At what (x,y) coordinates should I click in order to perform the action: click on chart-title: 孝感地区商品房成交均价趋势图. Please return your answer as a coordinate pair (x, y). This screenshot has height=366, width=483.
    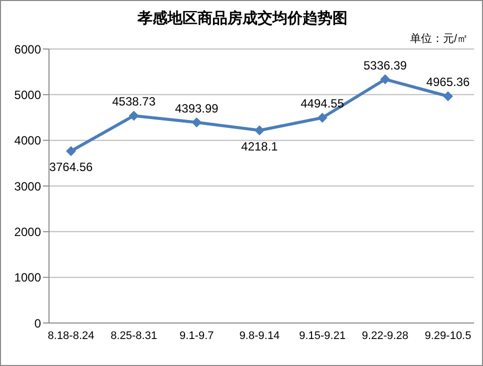
    Looking at the image, I should click on (242, 18).